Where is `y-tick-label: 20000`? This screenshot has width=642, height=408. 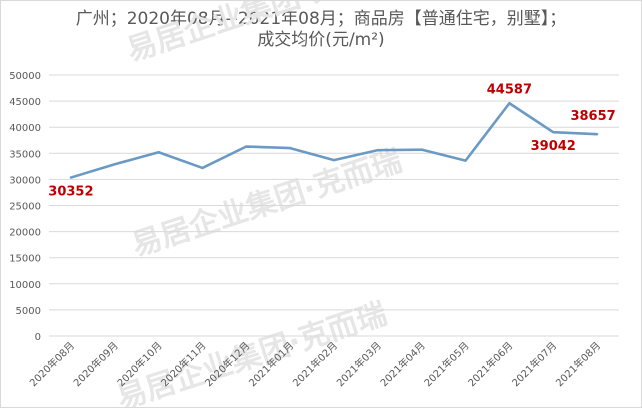
y-tick-label: 20000 is located at coordinates (25, 233).